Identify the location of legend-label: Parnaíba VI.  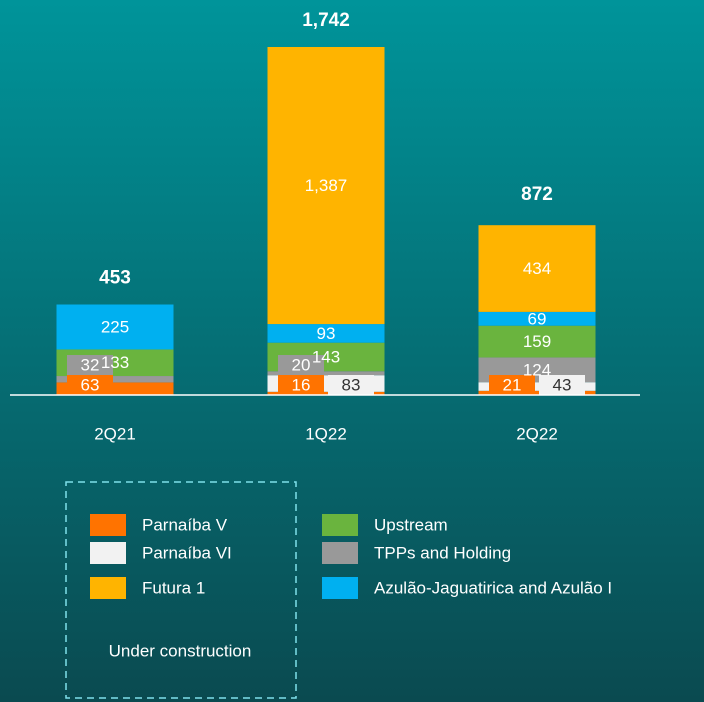
(187, 552).